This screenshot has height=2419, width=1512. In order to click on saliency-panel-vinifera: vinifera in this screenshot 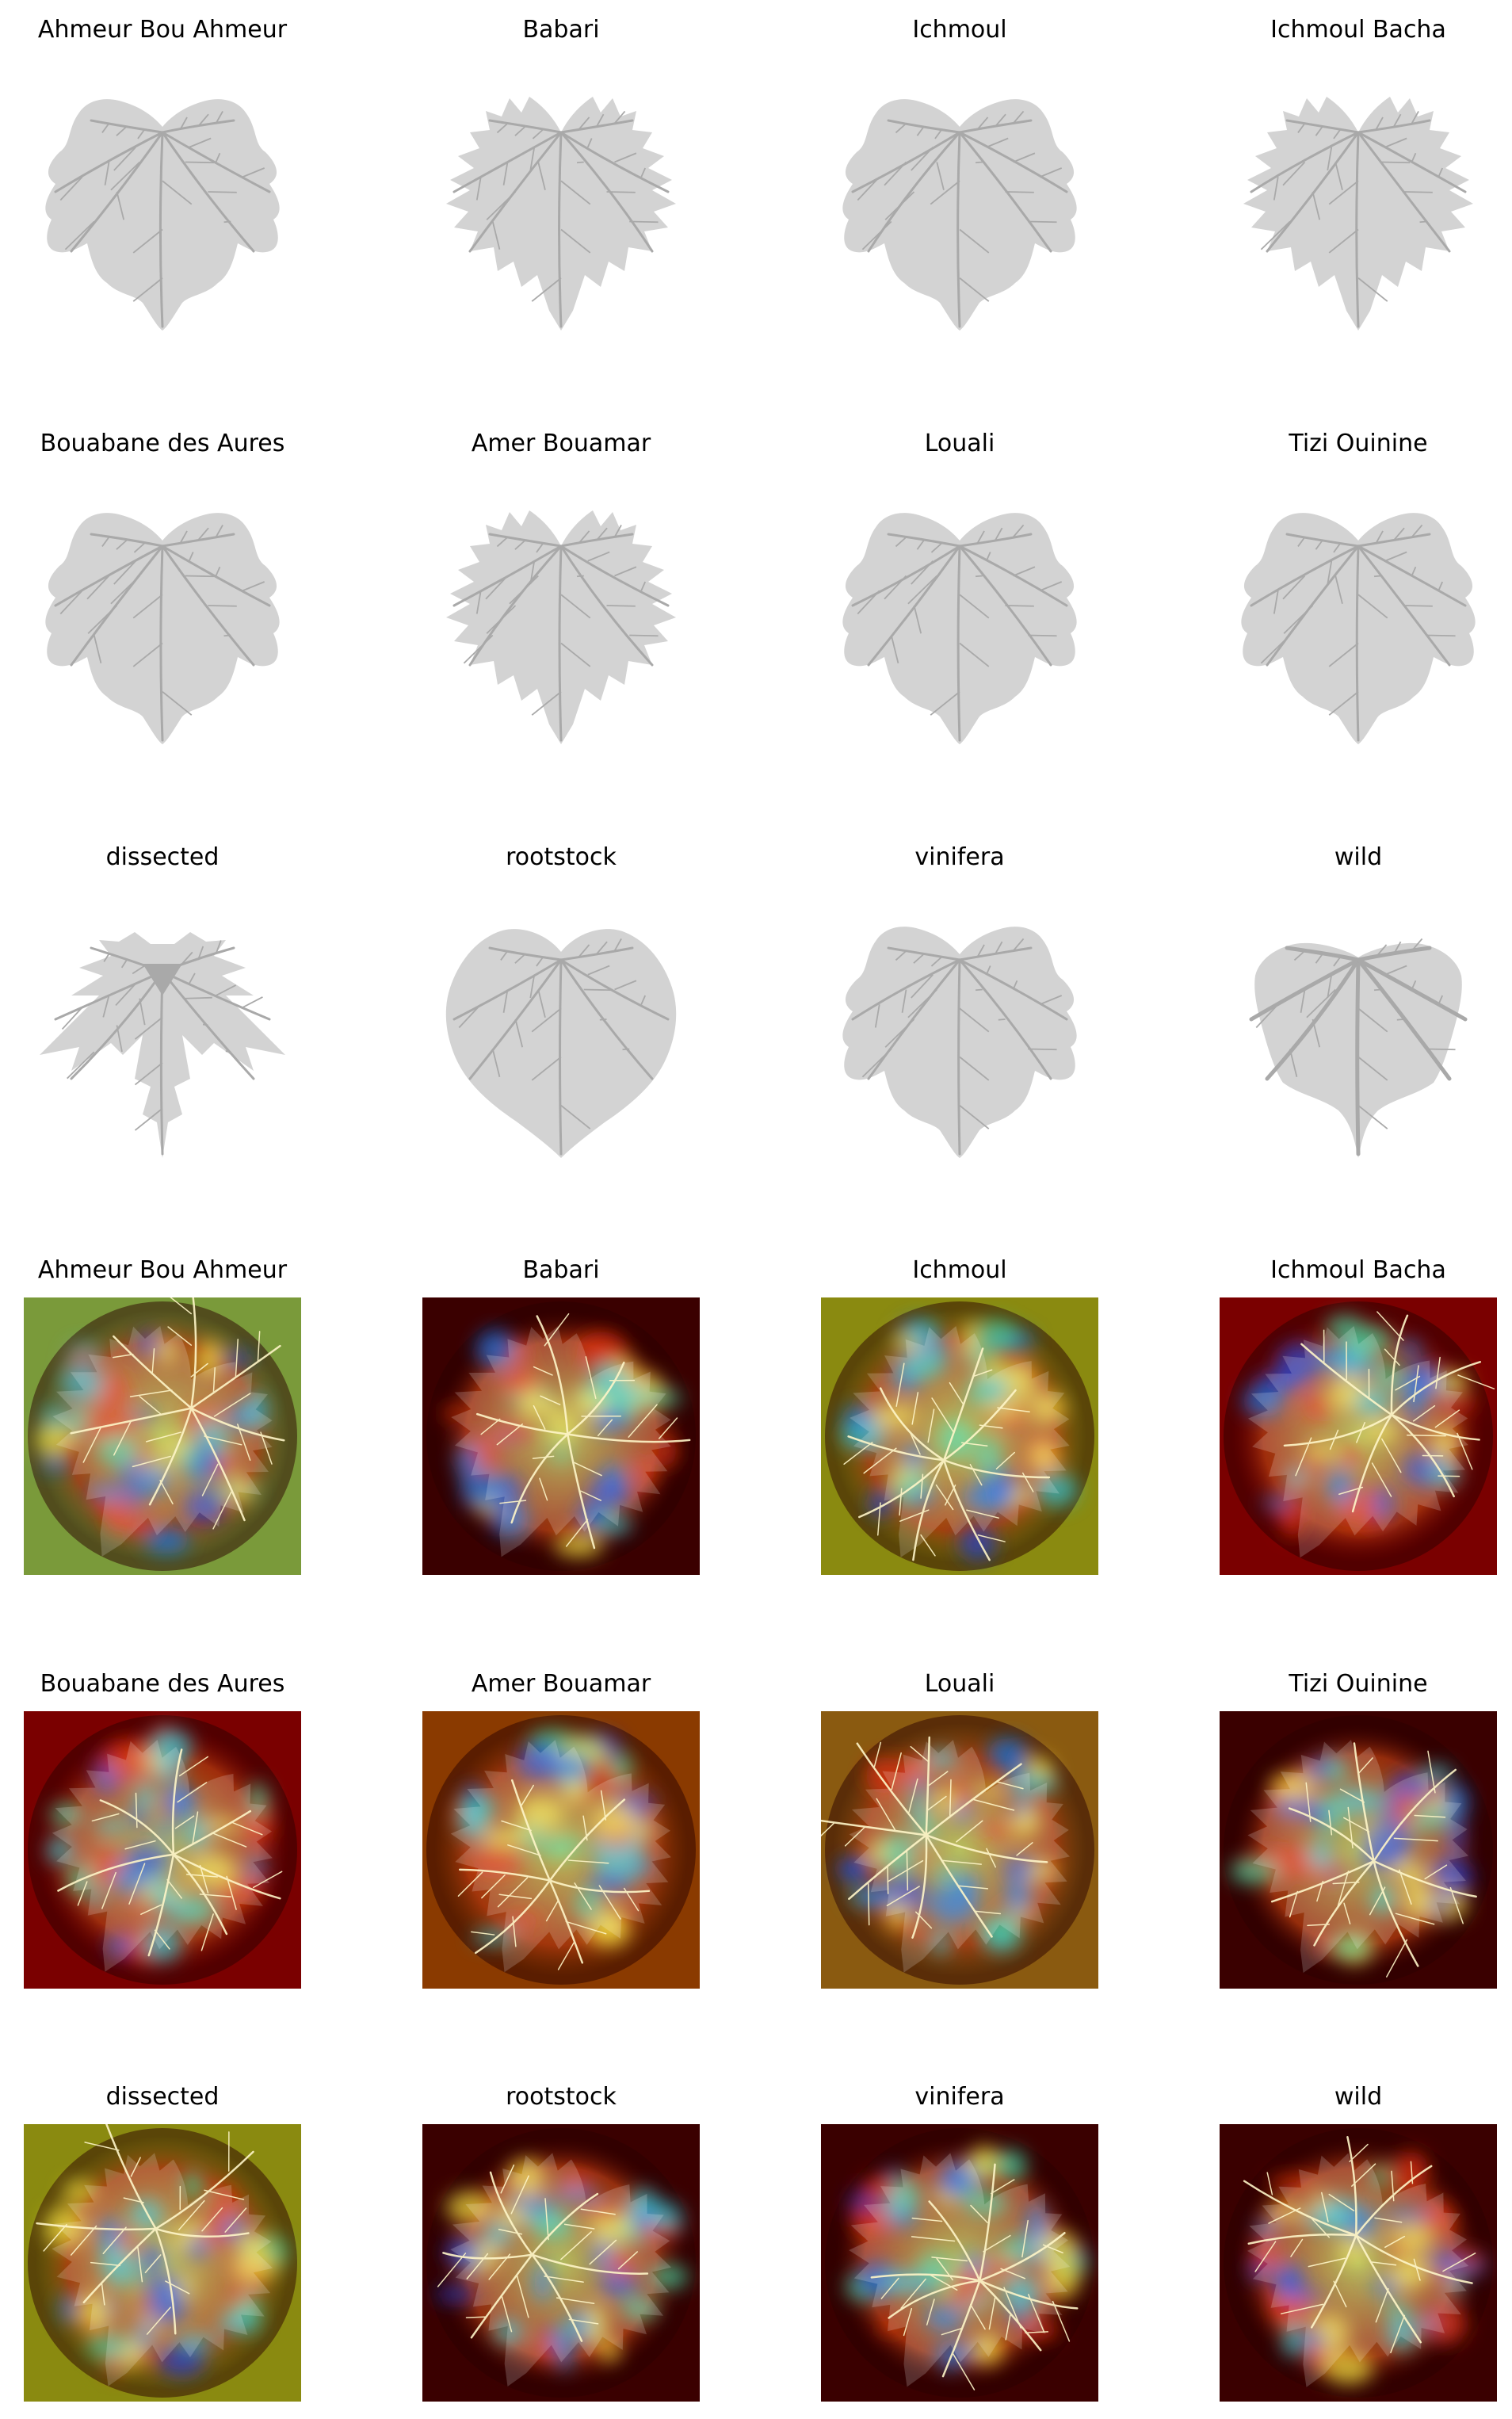, I will do `click(959, 2245)`.